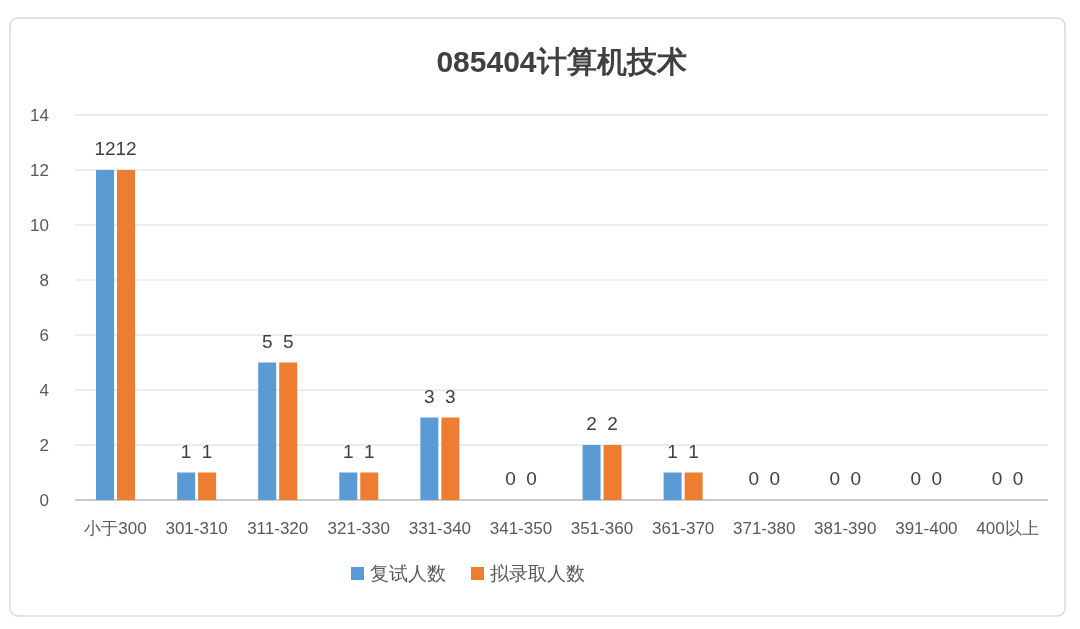  Describe the element at coordinates (926, 528) in the screenshot. I see `x-tick-label: 391-400` at that location.